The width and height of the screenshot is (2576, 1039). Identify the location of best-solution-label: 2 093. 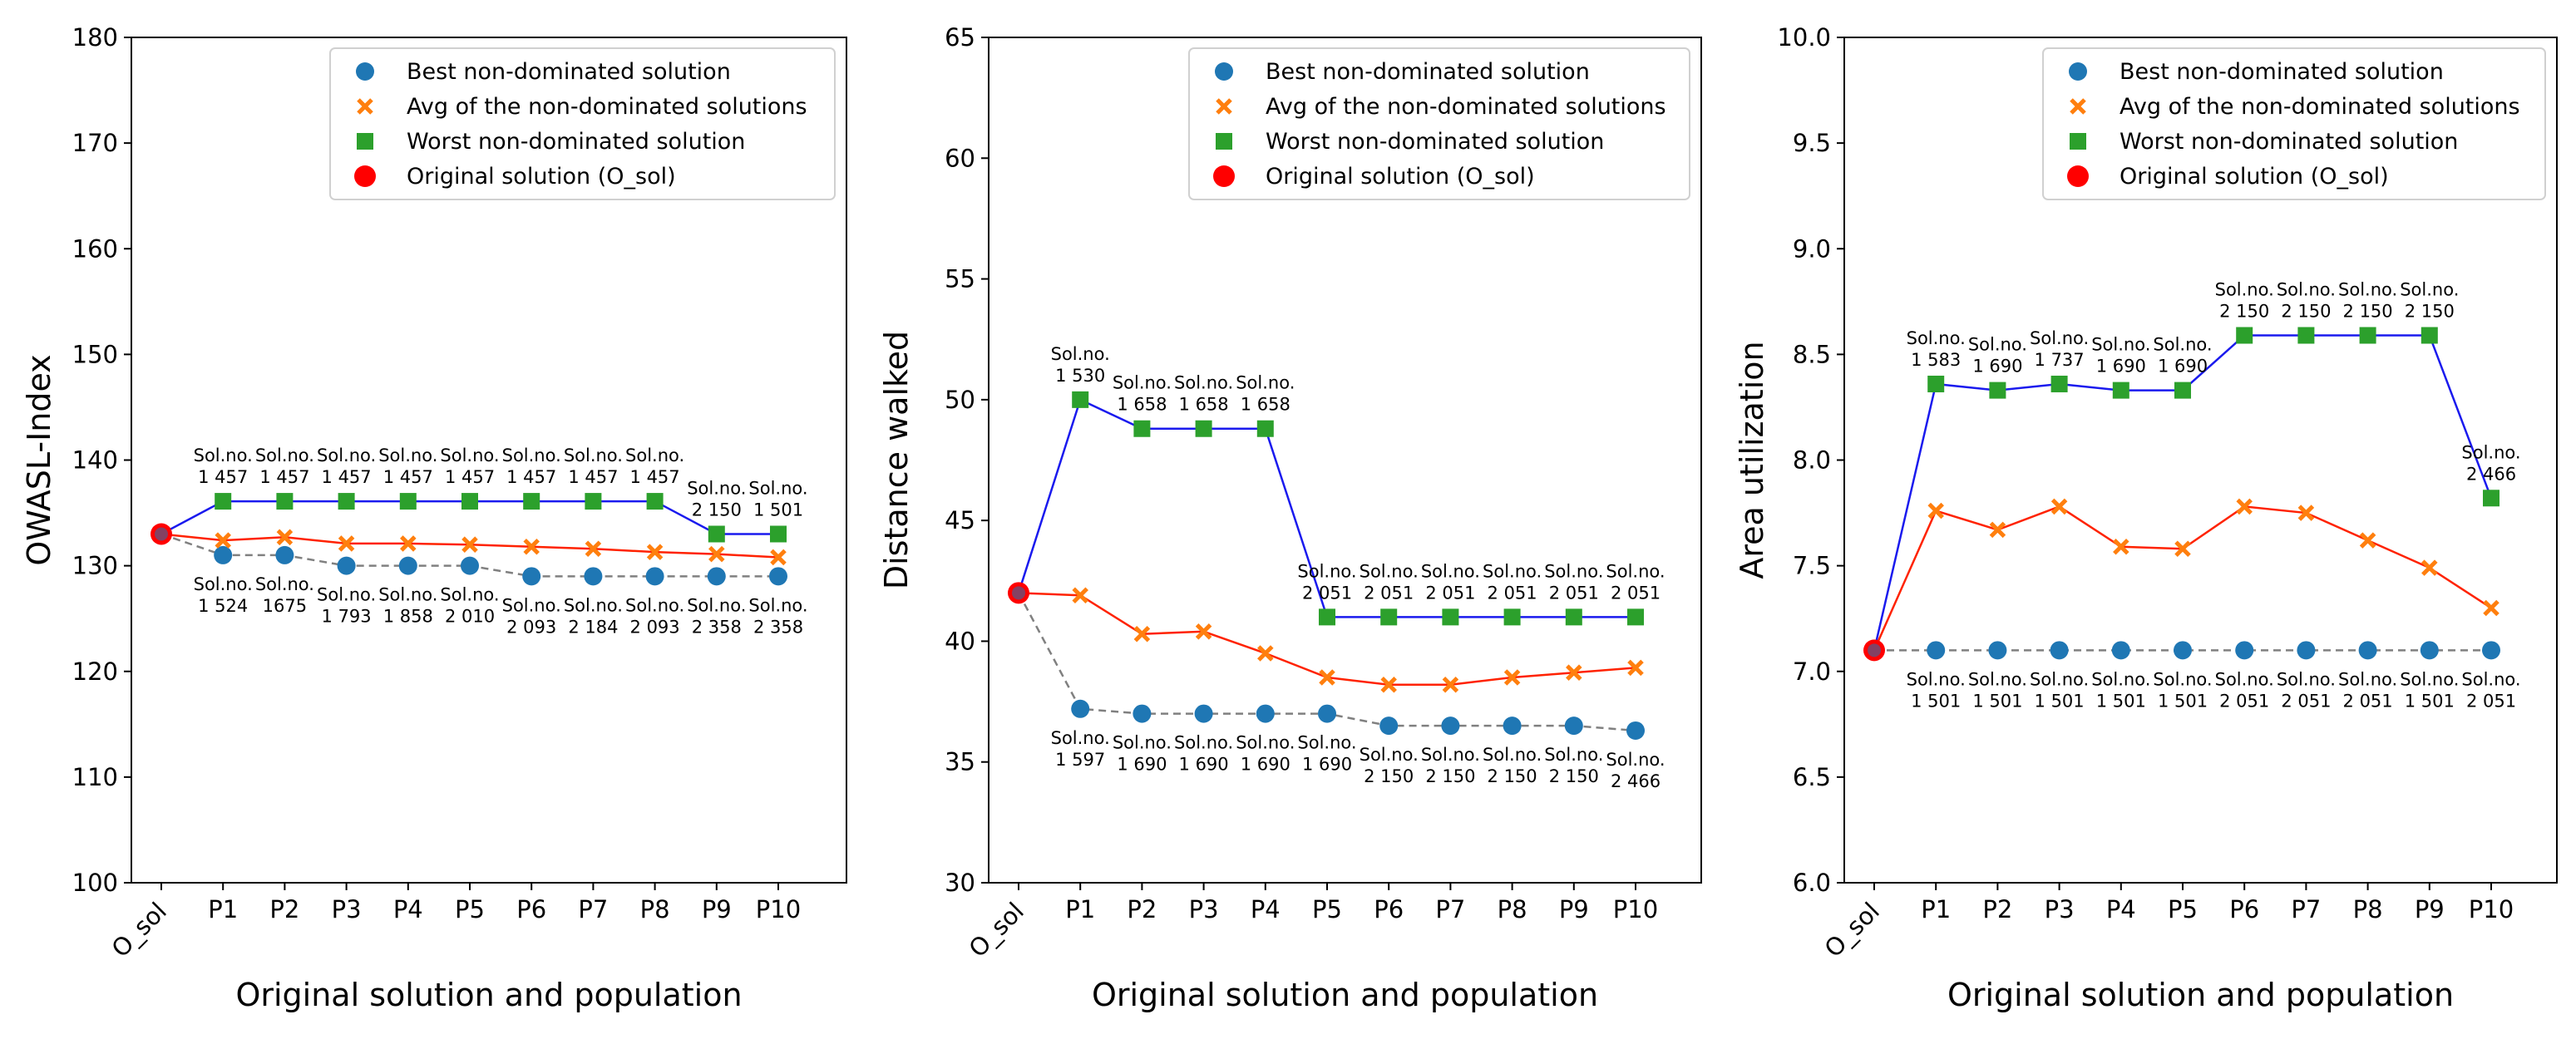
(655, 627).